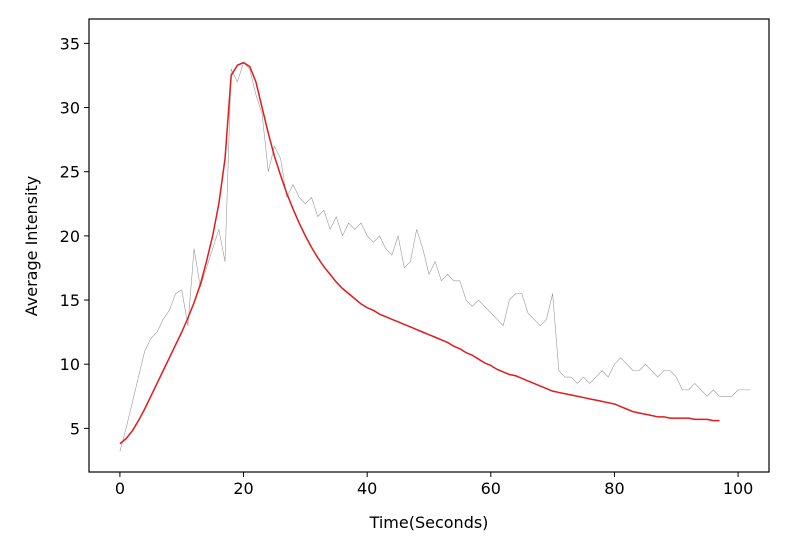 This screenshot has width=799, height=537. Describe the element at coordinates (70, 43) in the screenshot. I see `y-tick-label: 35` at that location.